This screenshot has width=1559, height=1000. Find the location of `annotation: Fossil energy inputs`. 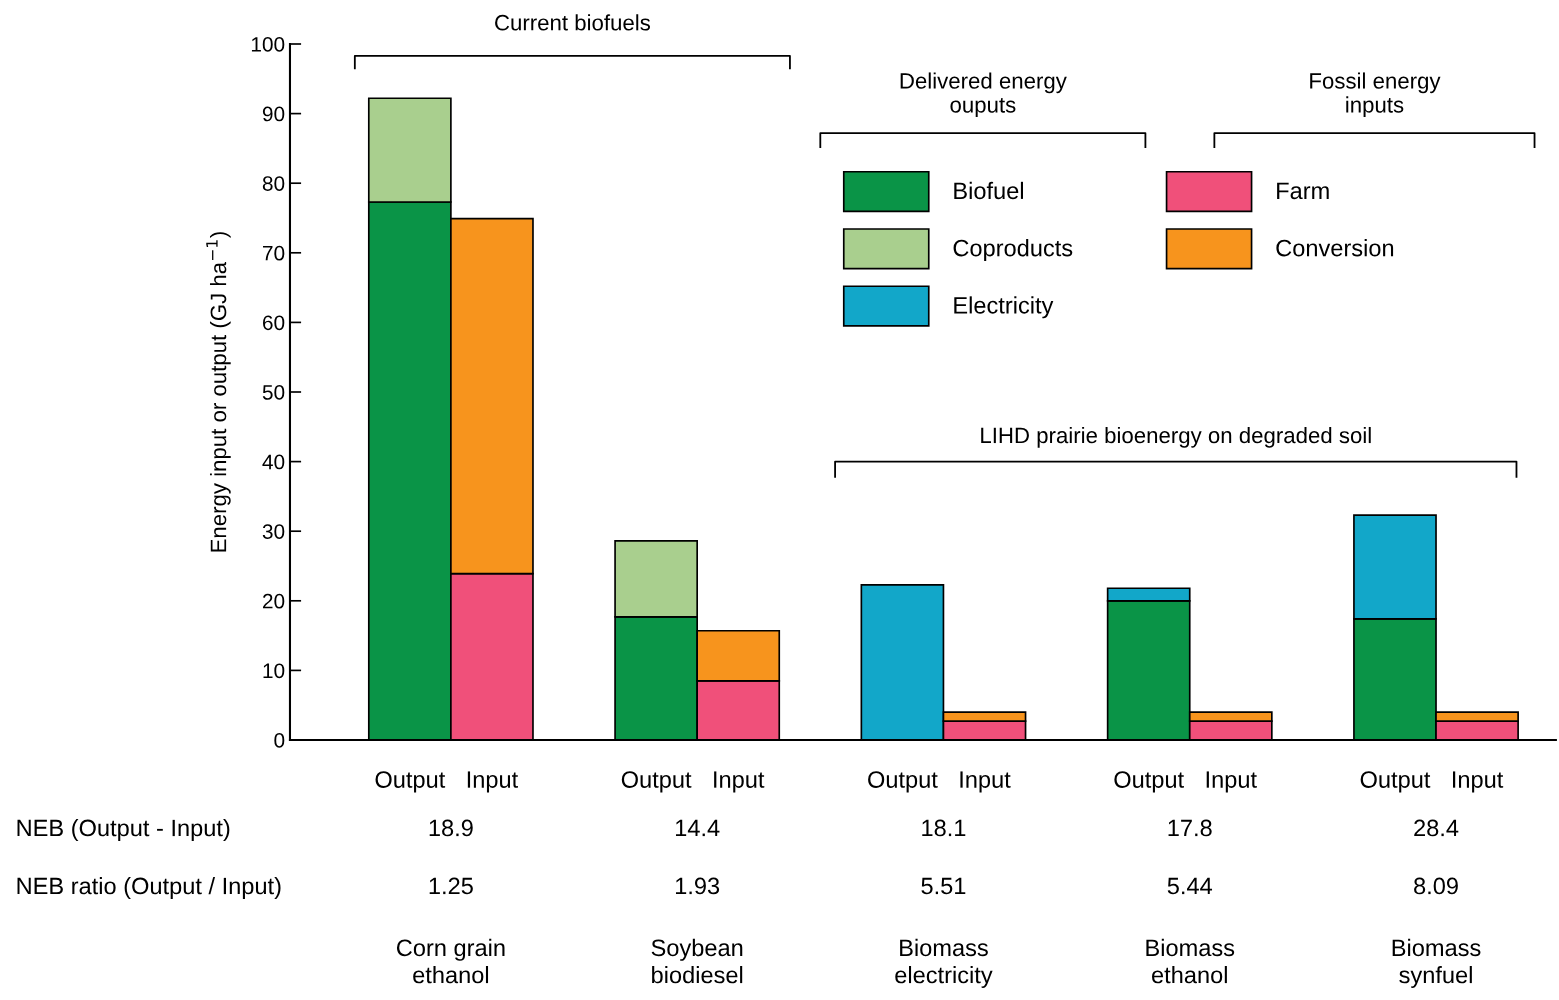

annotation: Fossil energy inputs is located at coordinates (1375, 95).